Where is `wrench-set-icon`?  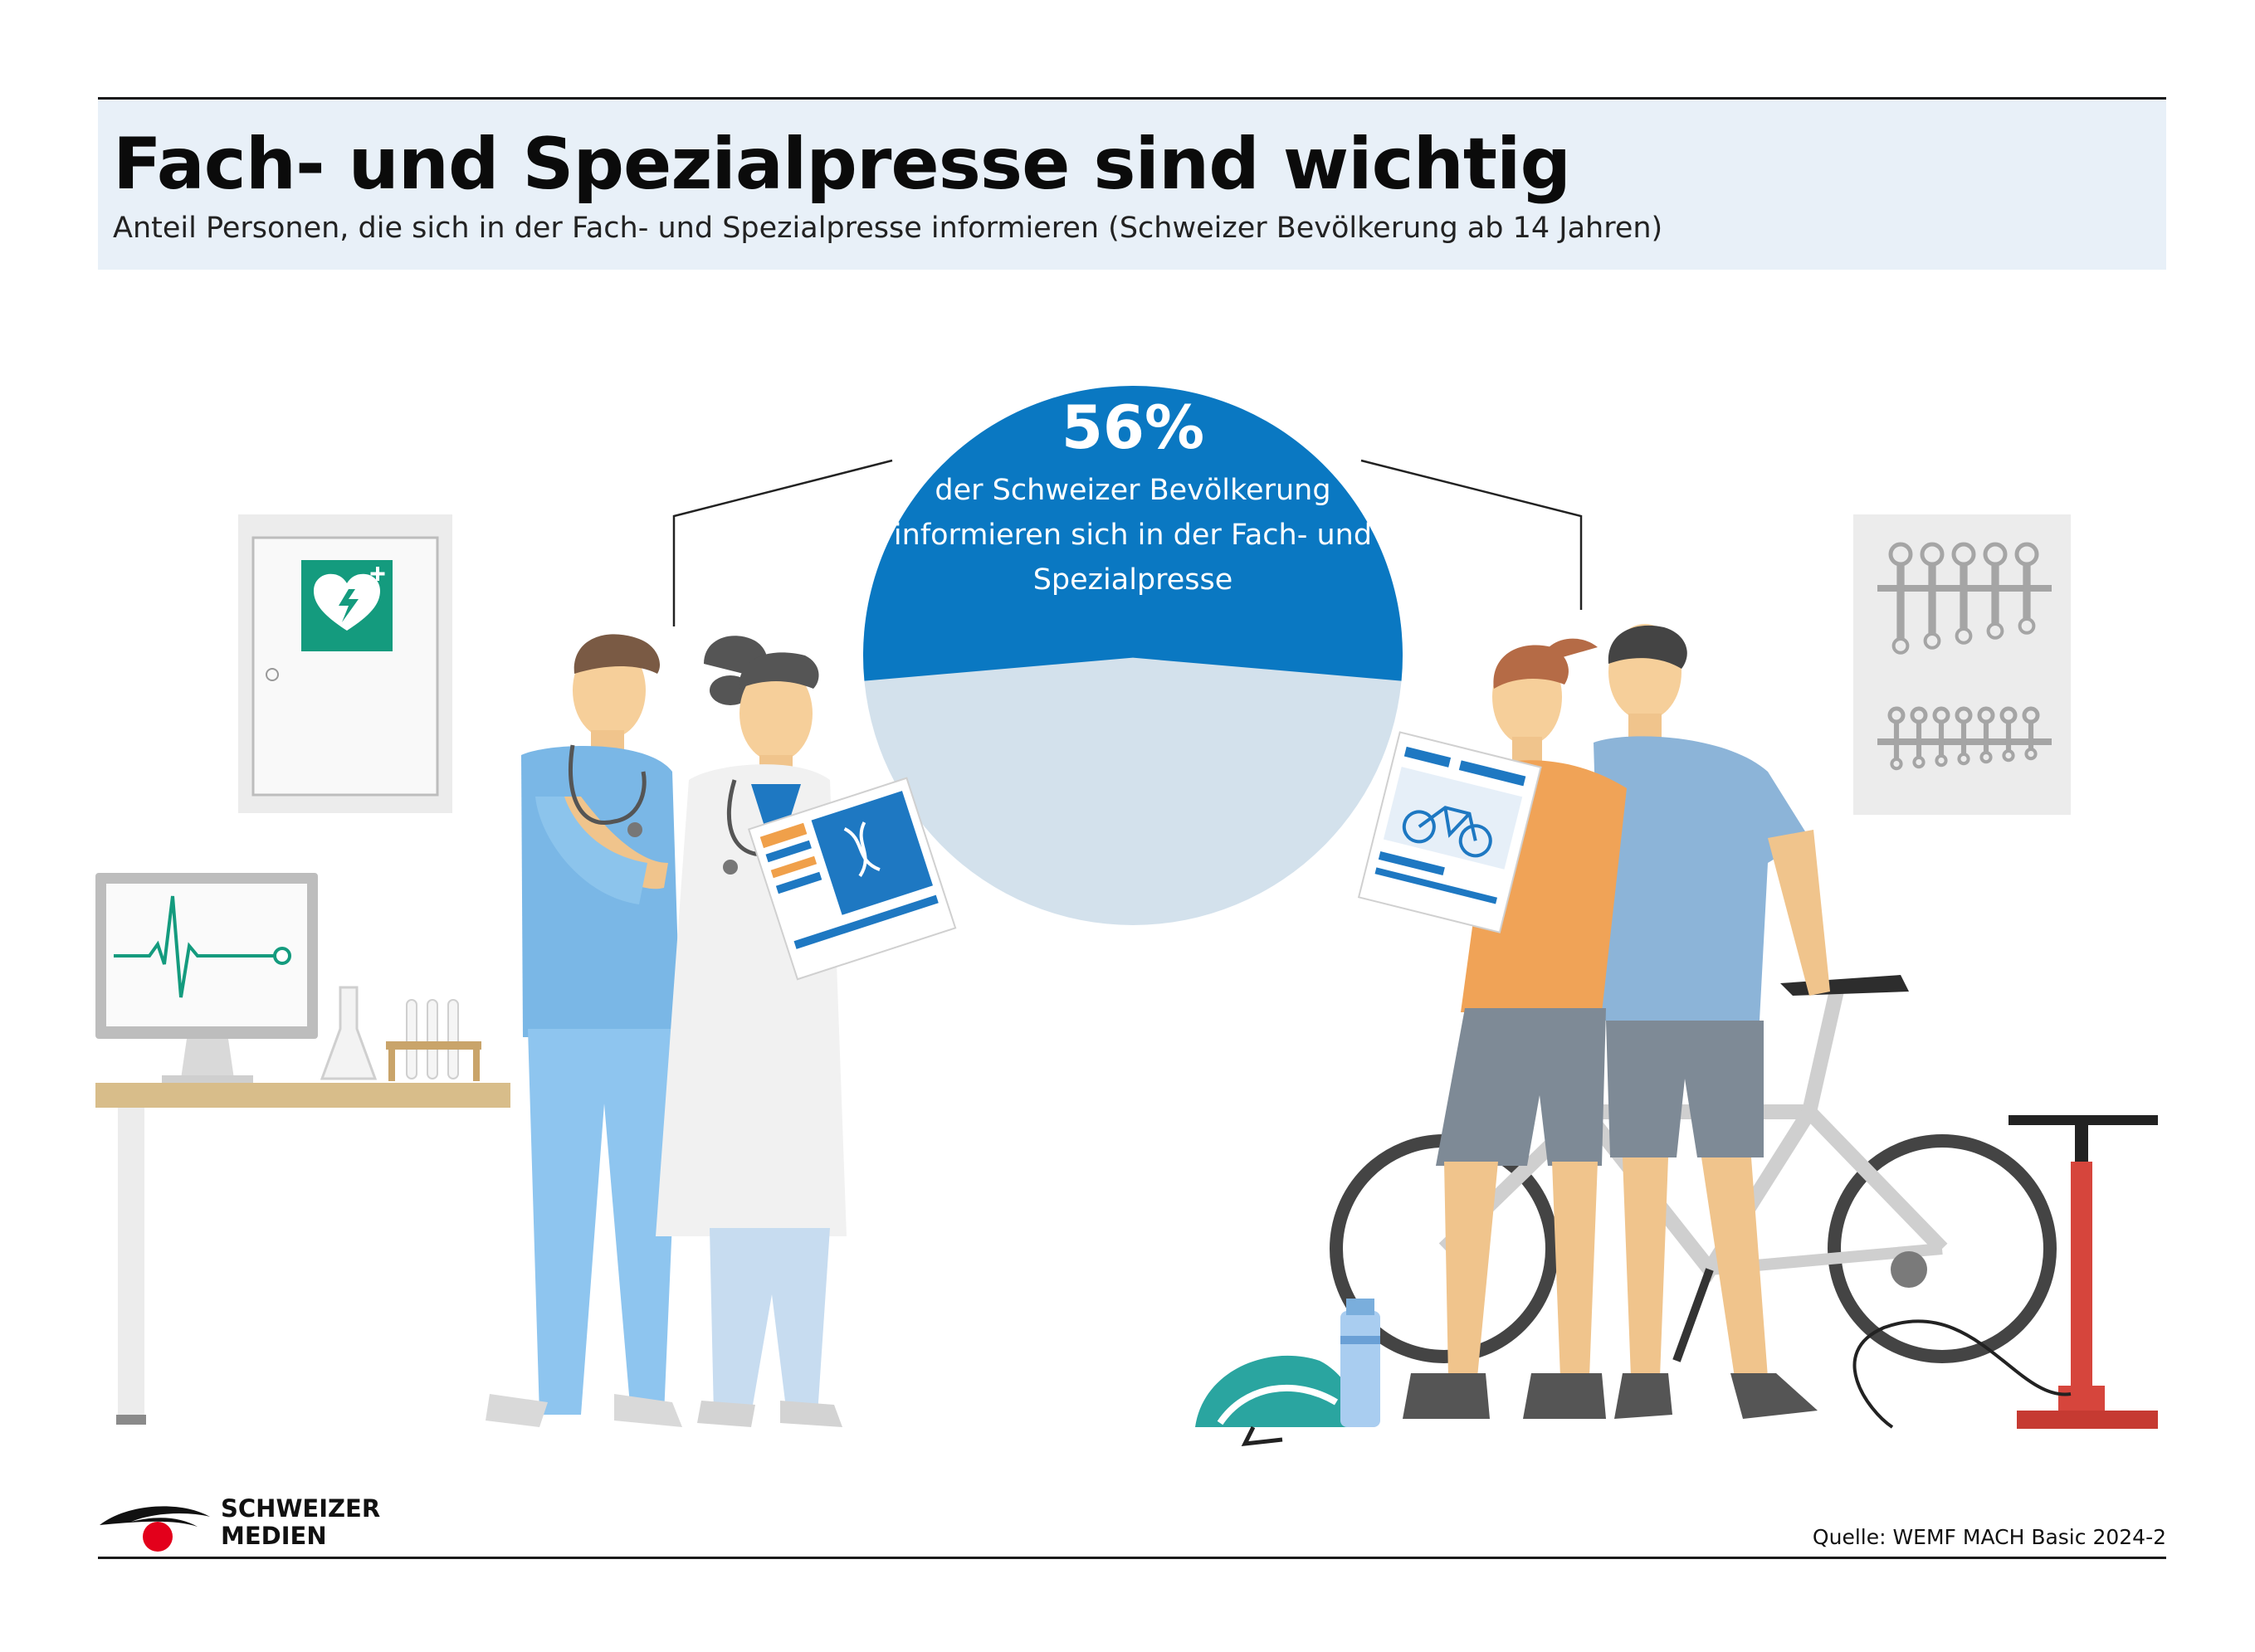
wrench-set-icon is located at coordinates (1964, 657).